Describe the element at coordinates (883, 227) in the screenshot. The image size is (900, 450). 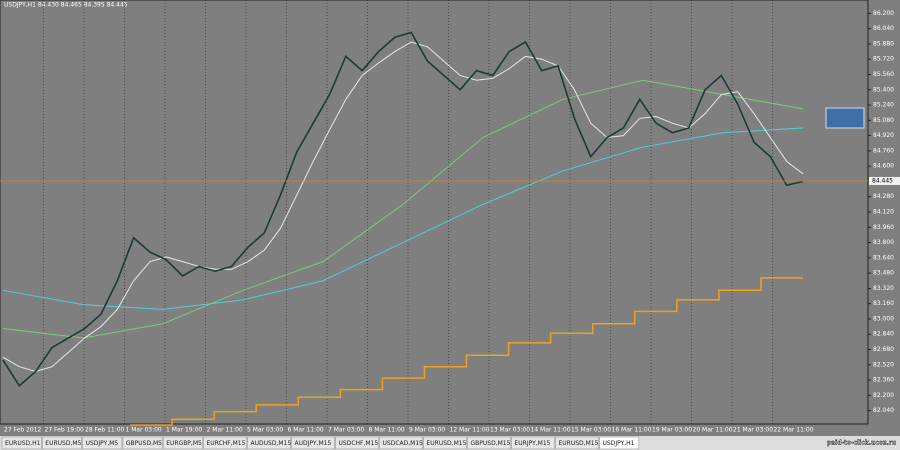
I see `y-tick-label: 83.960` at that location.